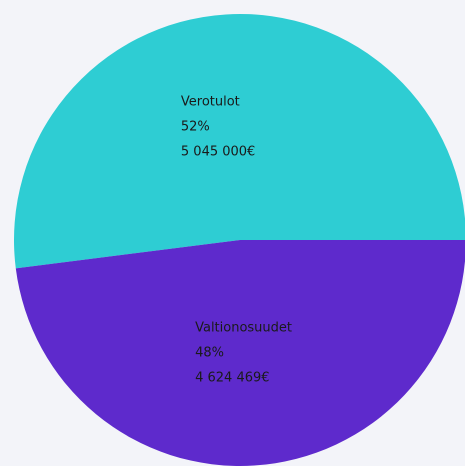 The height and width of the screenshot is (466, 465). What do you see at coordinates (243, 327) in the screenshot?
I see `slice-label: Valtionosuudet` at bounding box center [243, 327].